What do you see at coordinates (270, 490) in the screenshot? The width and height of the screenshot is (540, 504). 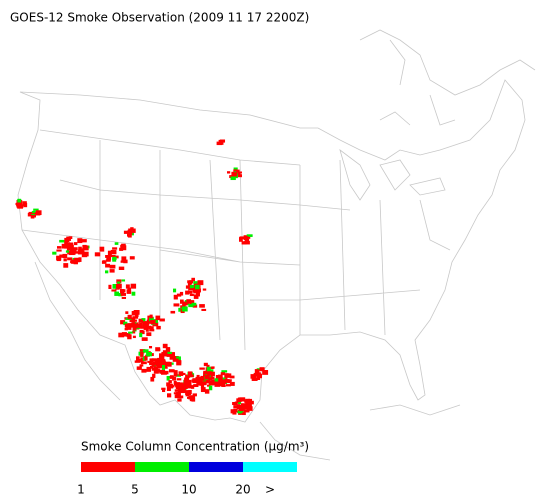 I see `colorbar-overflow-label: >` at bounding box center [270, 490].